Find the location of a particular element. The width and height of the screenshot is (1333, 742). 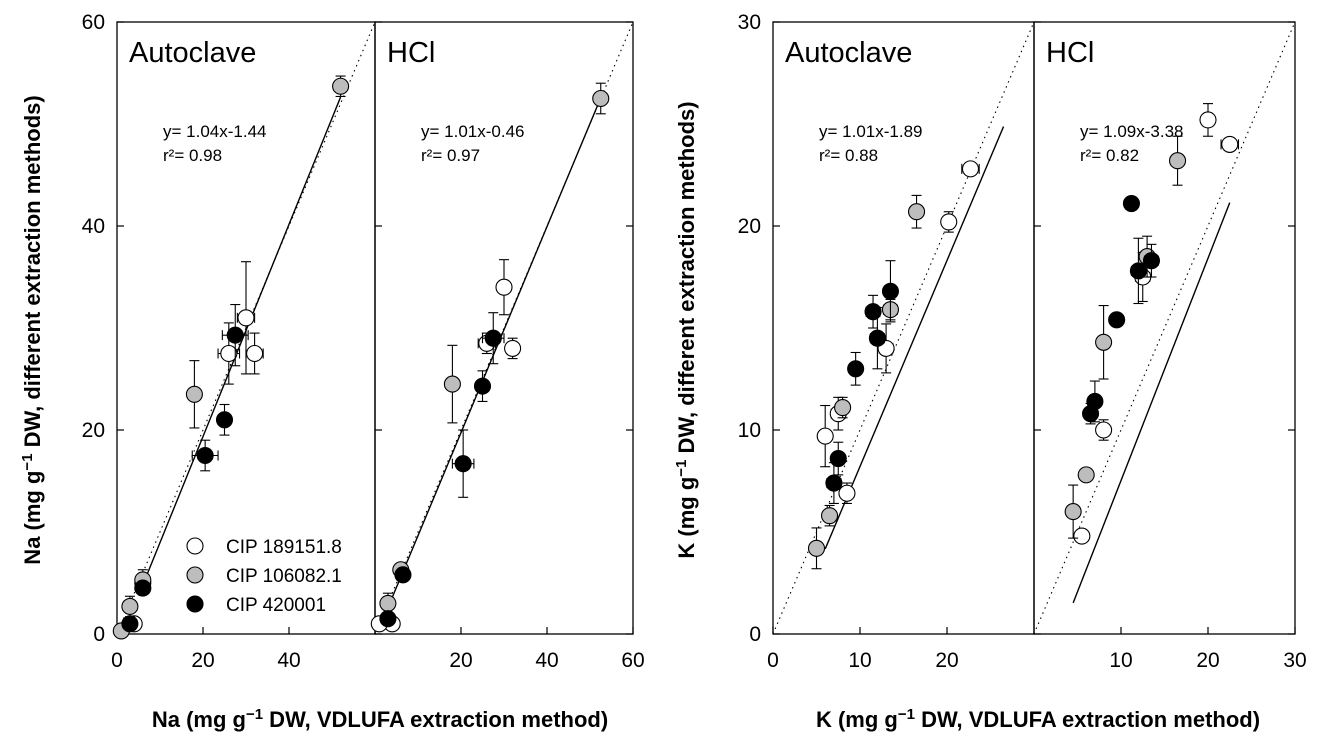

k-x-axis-title: K (mg g−1 DW, VDLUFA extraction method) is located at coordinates (1038, 719).